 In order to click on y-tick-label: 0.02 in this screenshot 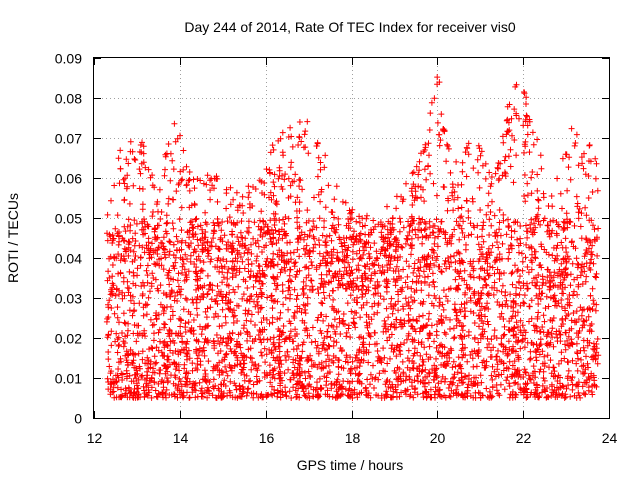, I will do `click(68, 339)`.